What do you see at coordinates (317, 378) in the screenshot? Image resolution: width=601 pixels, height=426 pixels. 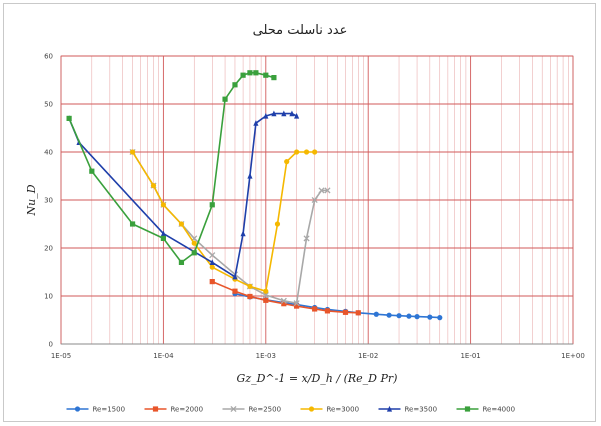 I see `x-axis-label: Gz_D^-1 = x/D_h / (Re_D Pr)` at bounding box center [317, 378].